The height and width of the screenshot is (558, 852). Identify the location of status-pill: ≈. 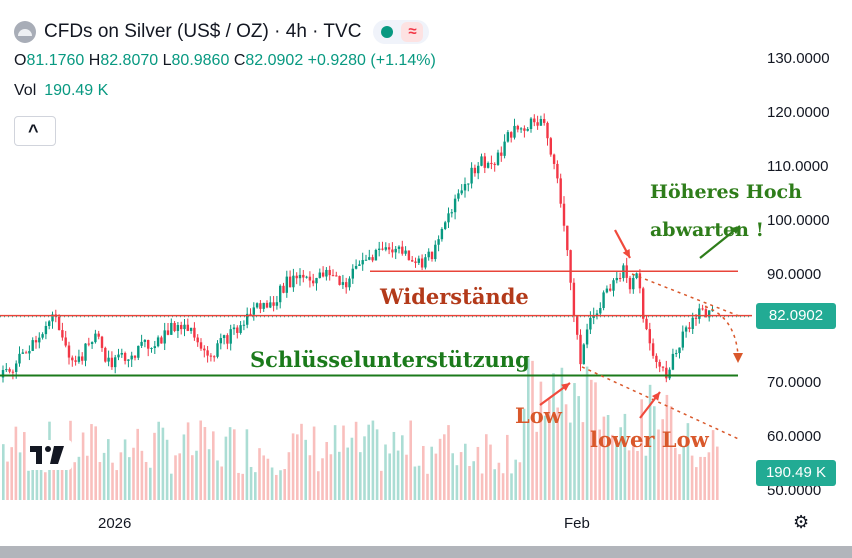
(401, 32).